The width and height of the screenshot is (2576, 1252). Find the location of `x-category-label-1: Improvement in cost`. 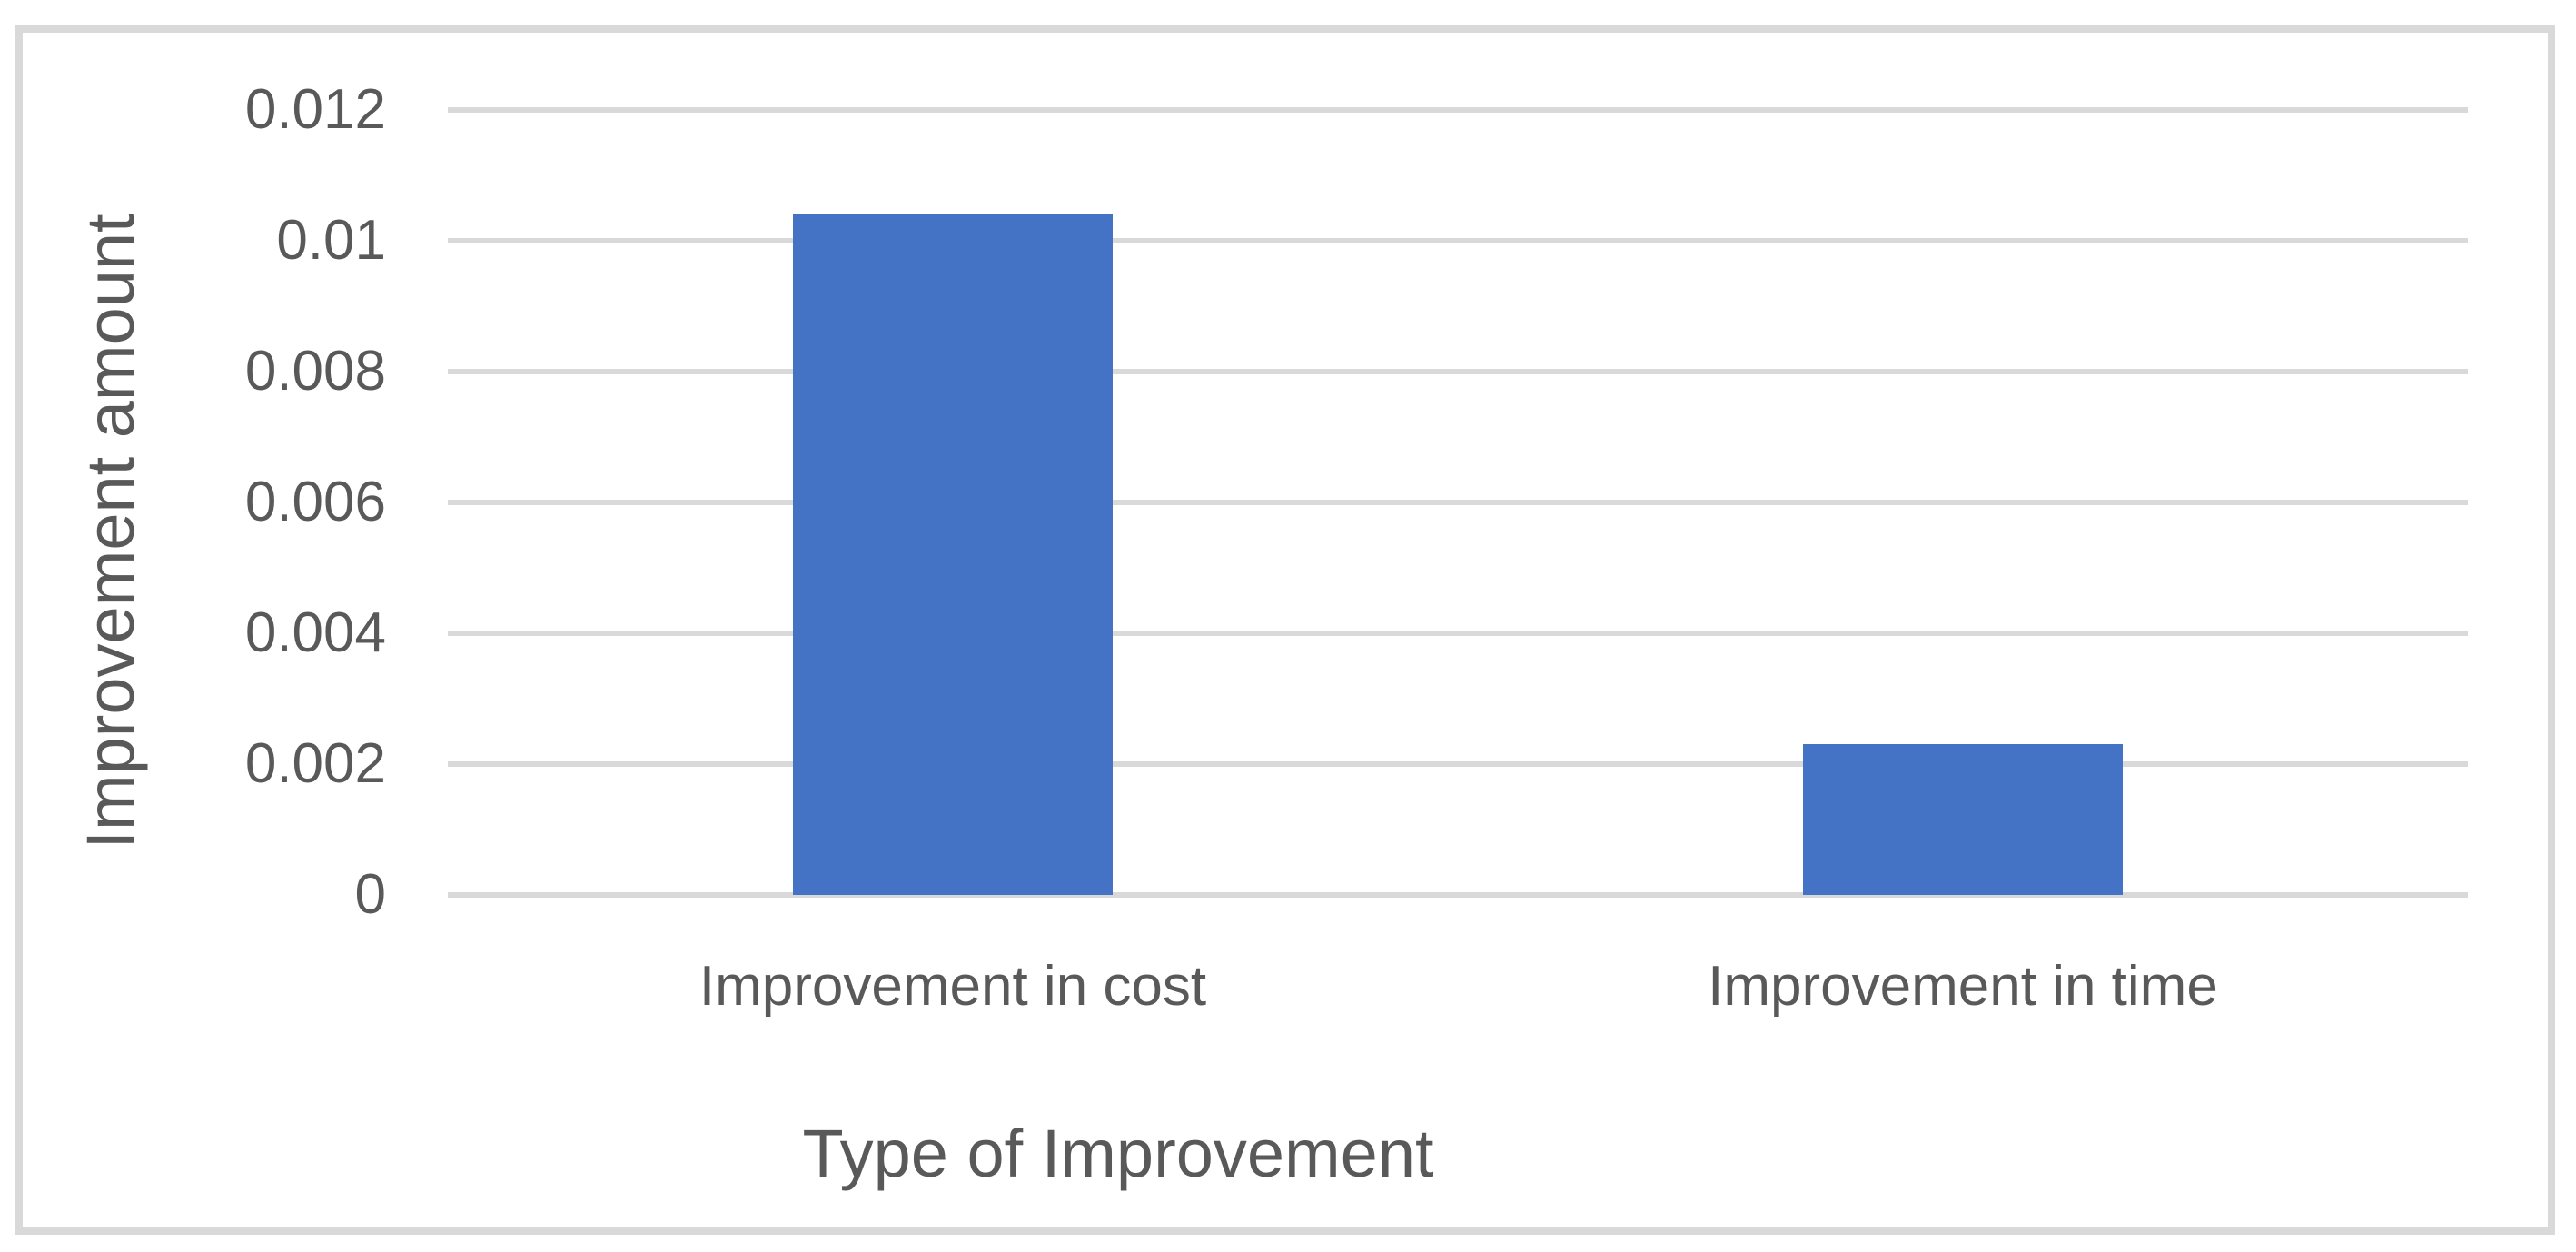

x-category-label-1: Improvement in cost is located at coordinates (952, 986).